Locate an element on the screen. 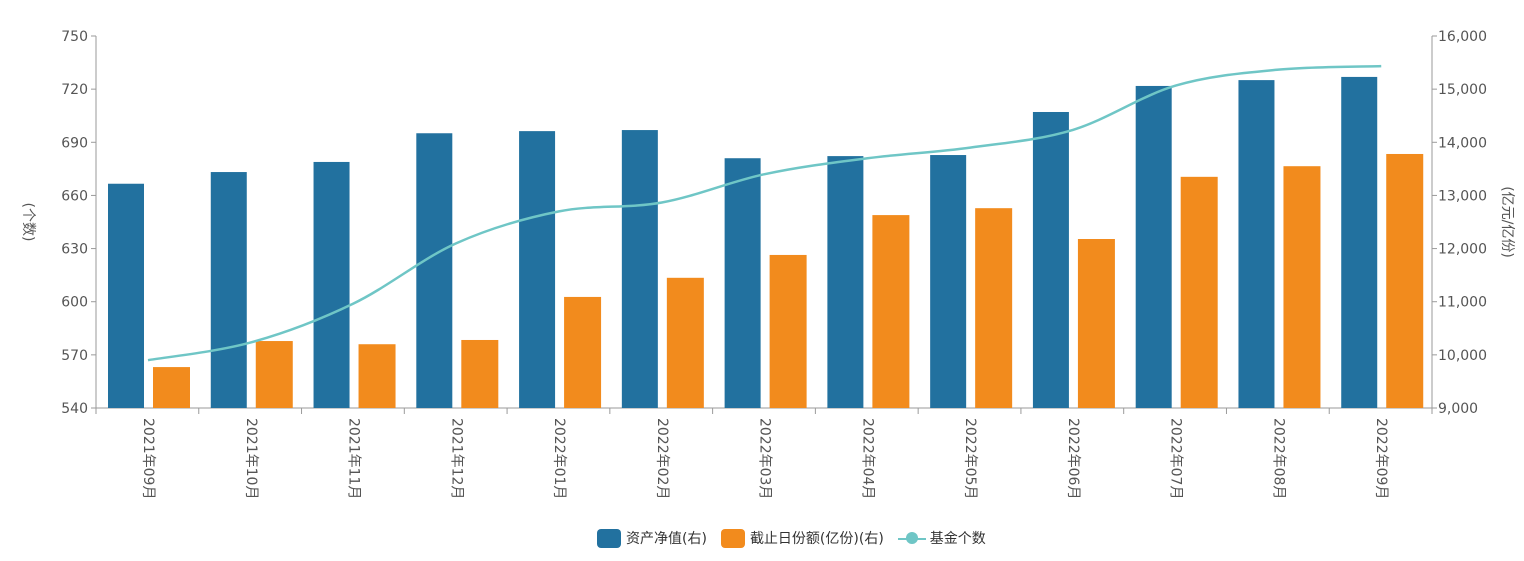  x-tick-label: 2022年07月 is located at coordinates (1176, 458).